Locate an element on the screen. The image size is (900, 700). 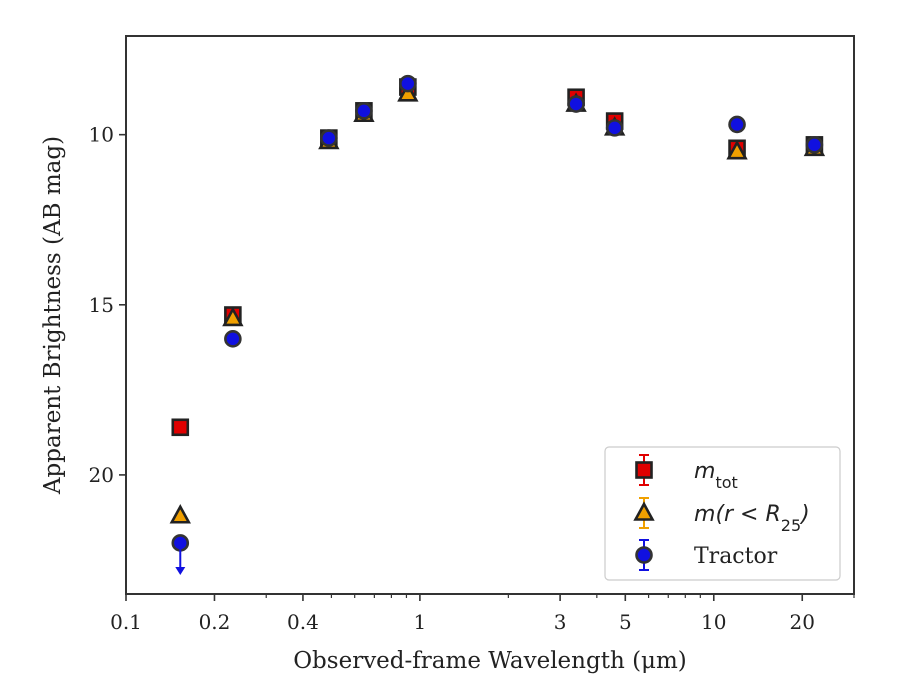
legend-box is located at coordinates (722, 513).